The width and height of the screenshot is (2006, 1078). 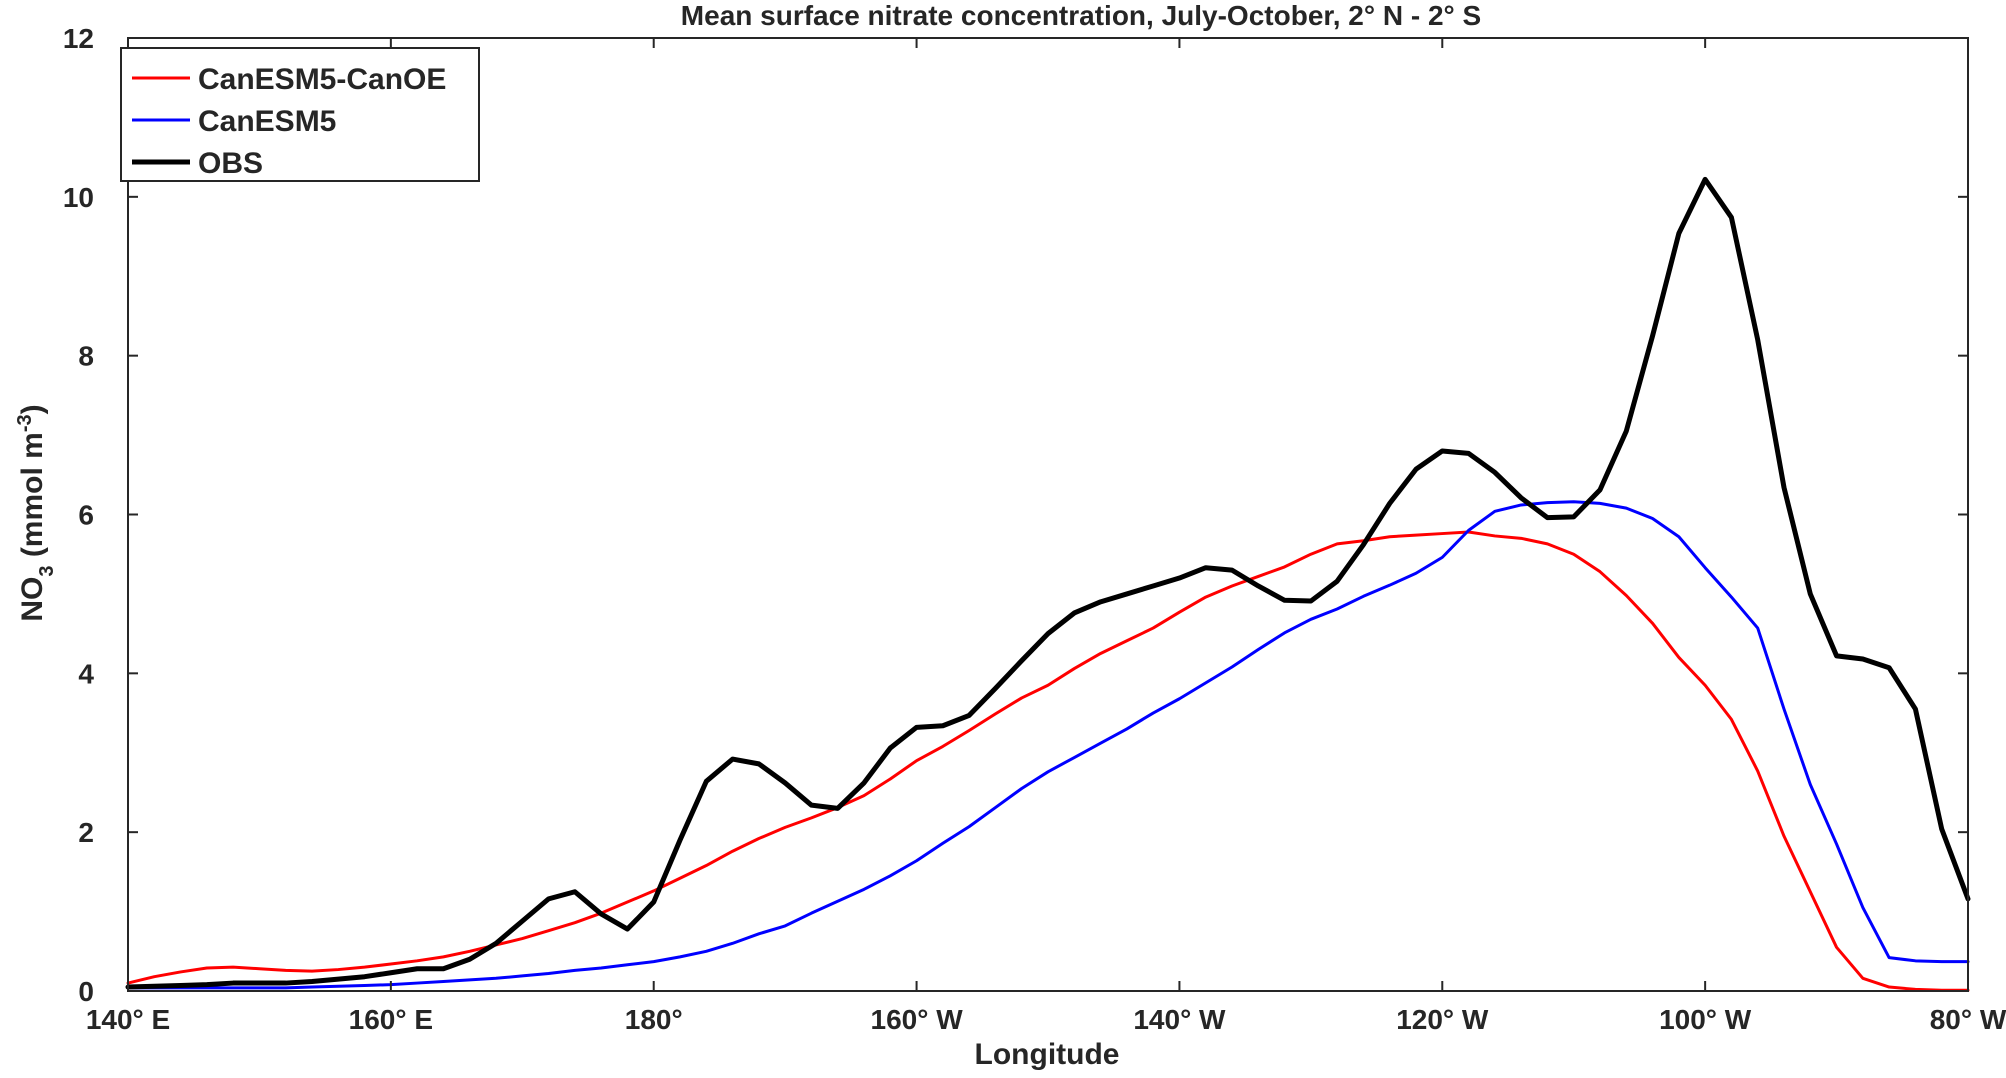 What do you see at coordinates (32, 599) in the screenshot?
I see `y-axis-label-main: NO` at bounding box center [32, 599].